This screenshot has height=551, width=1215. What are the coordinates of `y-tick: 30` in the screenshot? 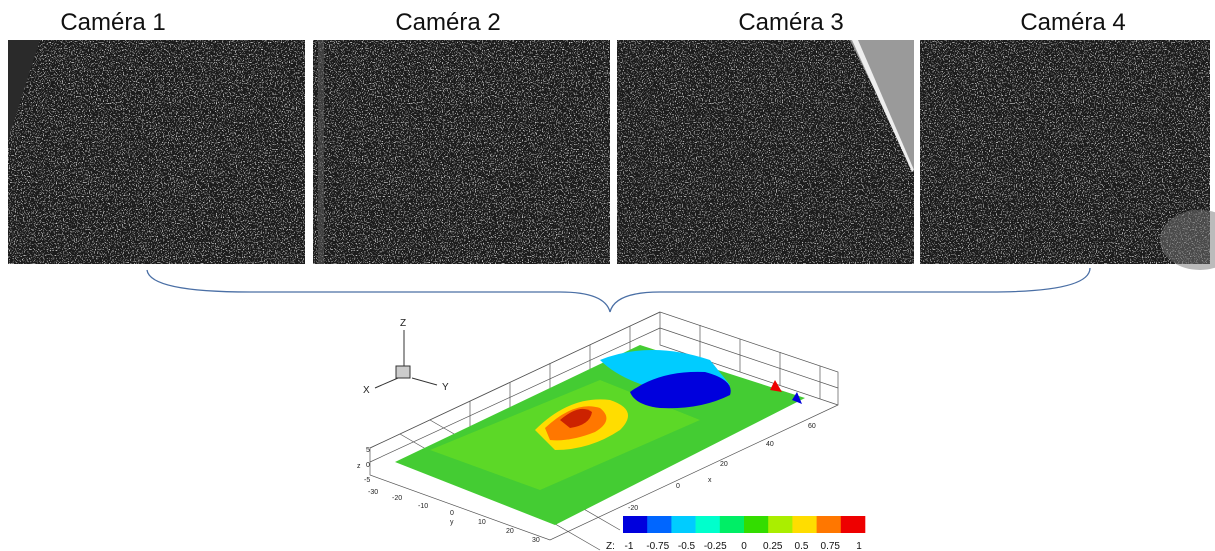 It's located at (536, 540).